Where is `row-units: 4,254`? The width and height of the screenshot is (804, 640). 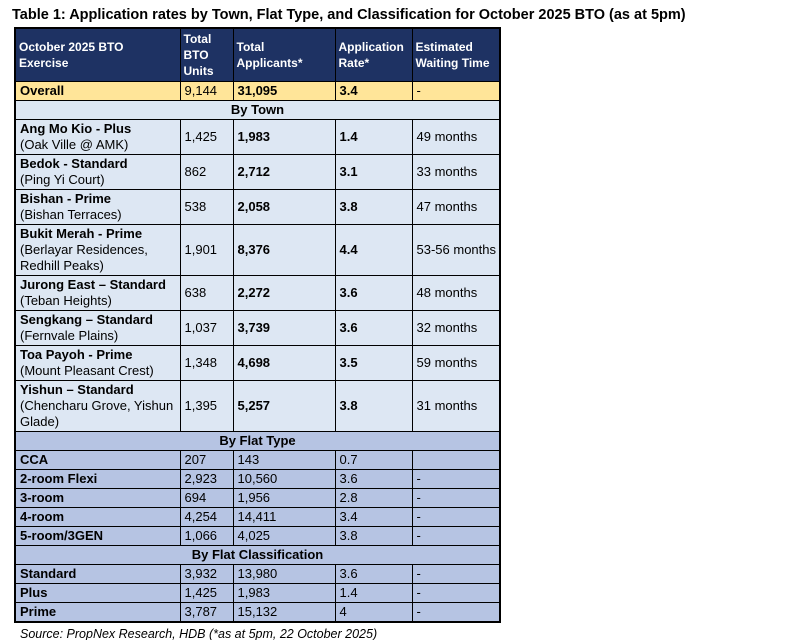 row-units: 4,254 is located at coordinates (206, 517).